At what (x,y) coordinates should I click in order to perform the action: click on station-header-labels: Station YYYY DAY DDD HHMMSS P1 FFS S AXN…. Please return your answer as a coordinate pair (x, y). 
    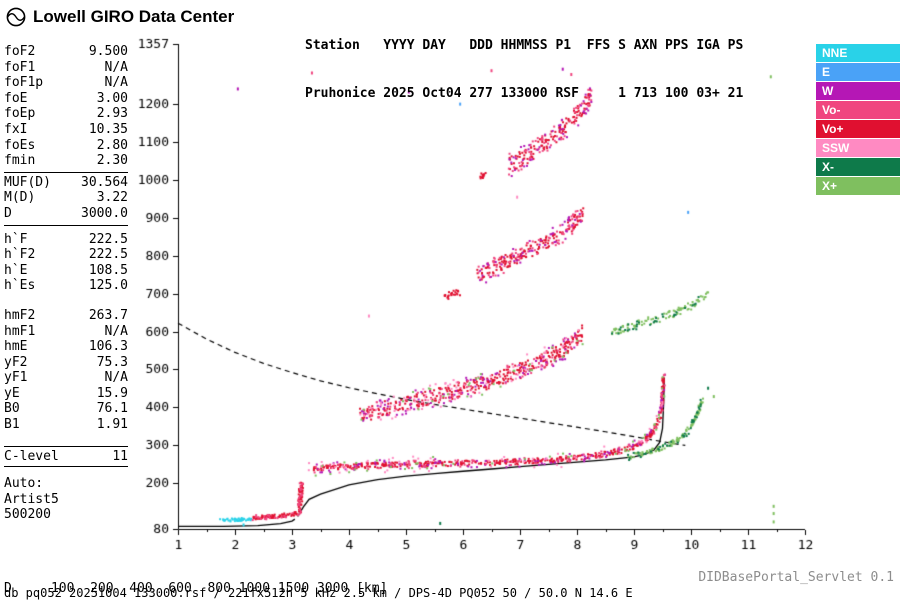
    Looking at the image, I should click on (524, 45).